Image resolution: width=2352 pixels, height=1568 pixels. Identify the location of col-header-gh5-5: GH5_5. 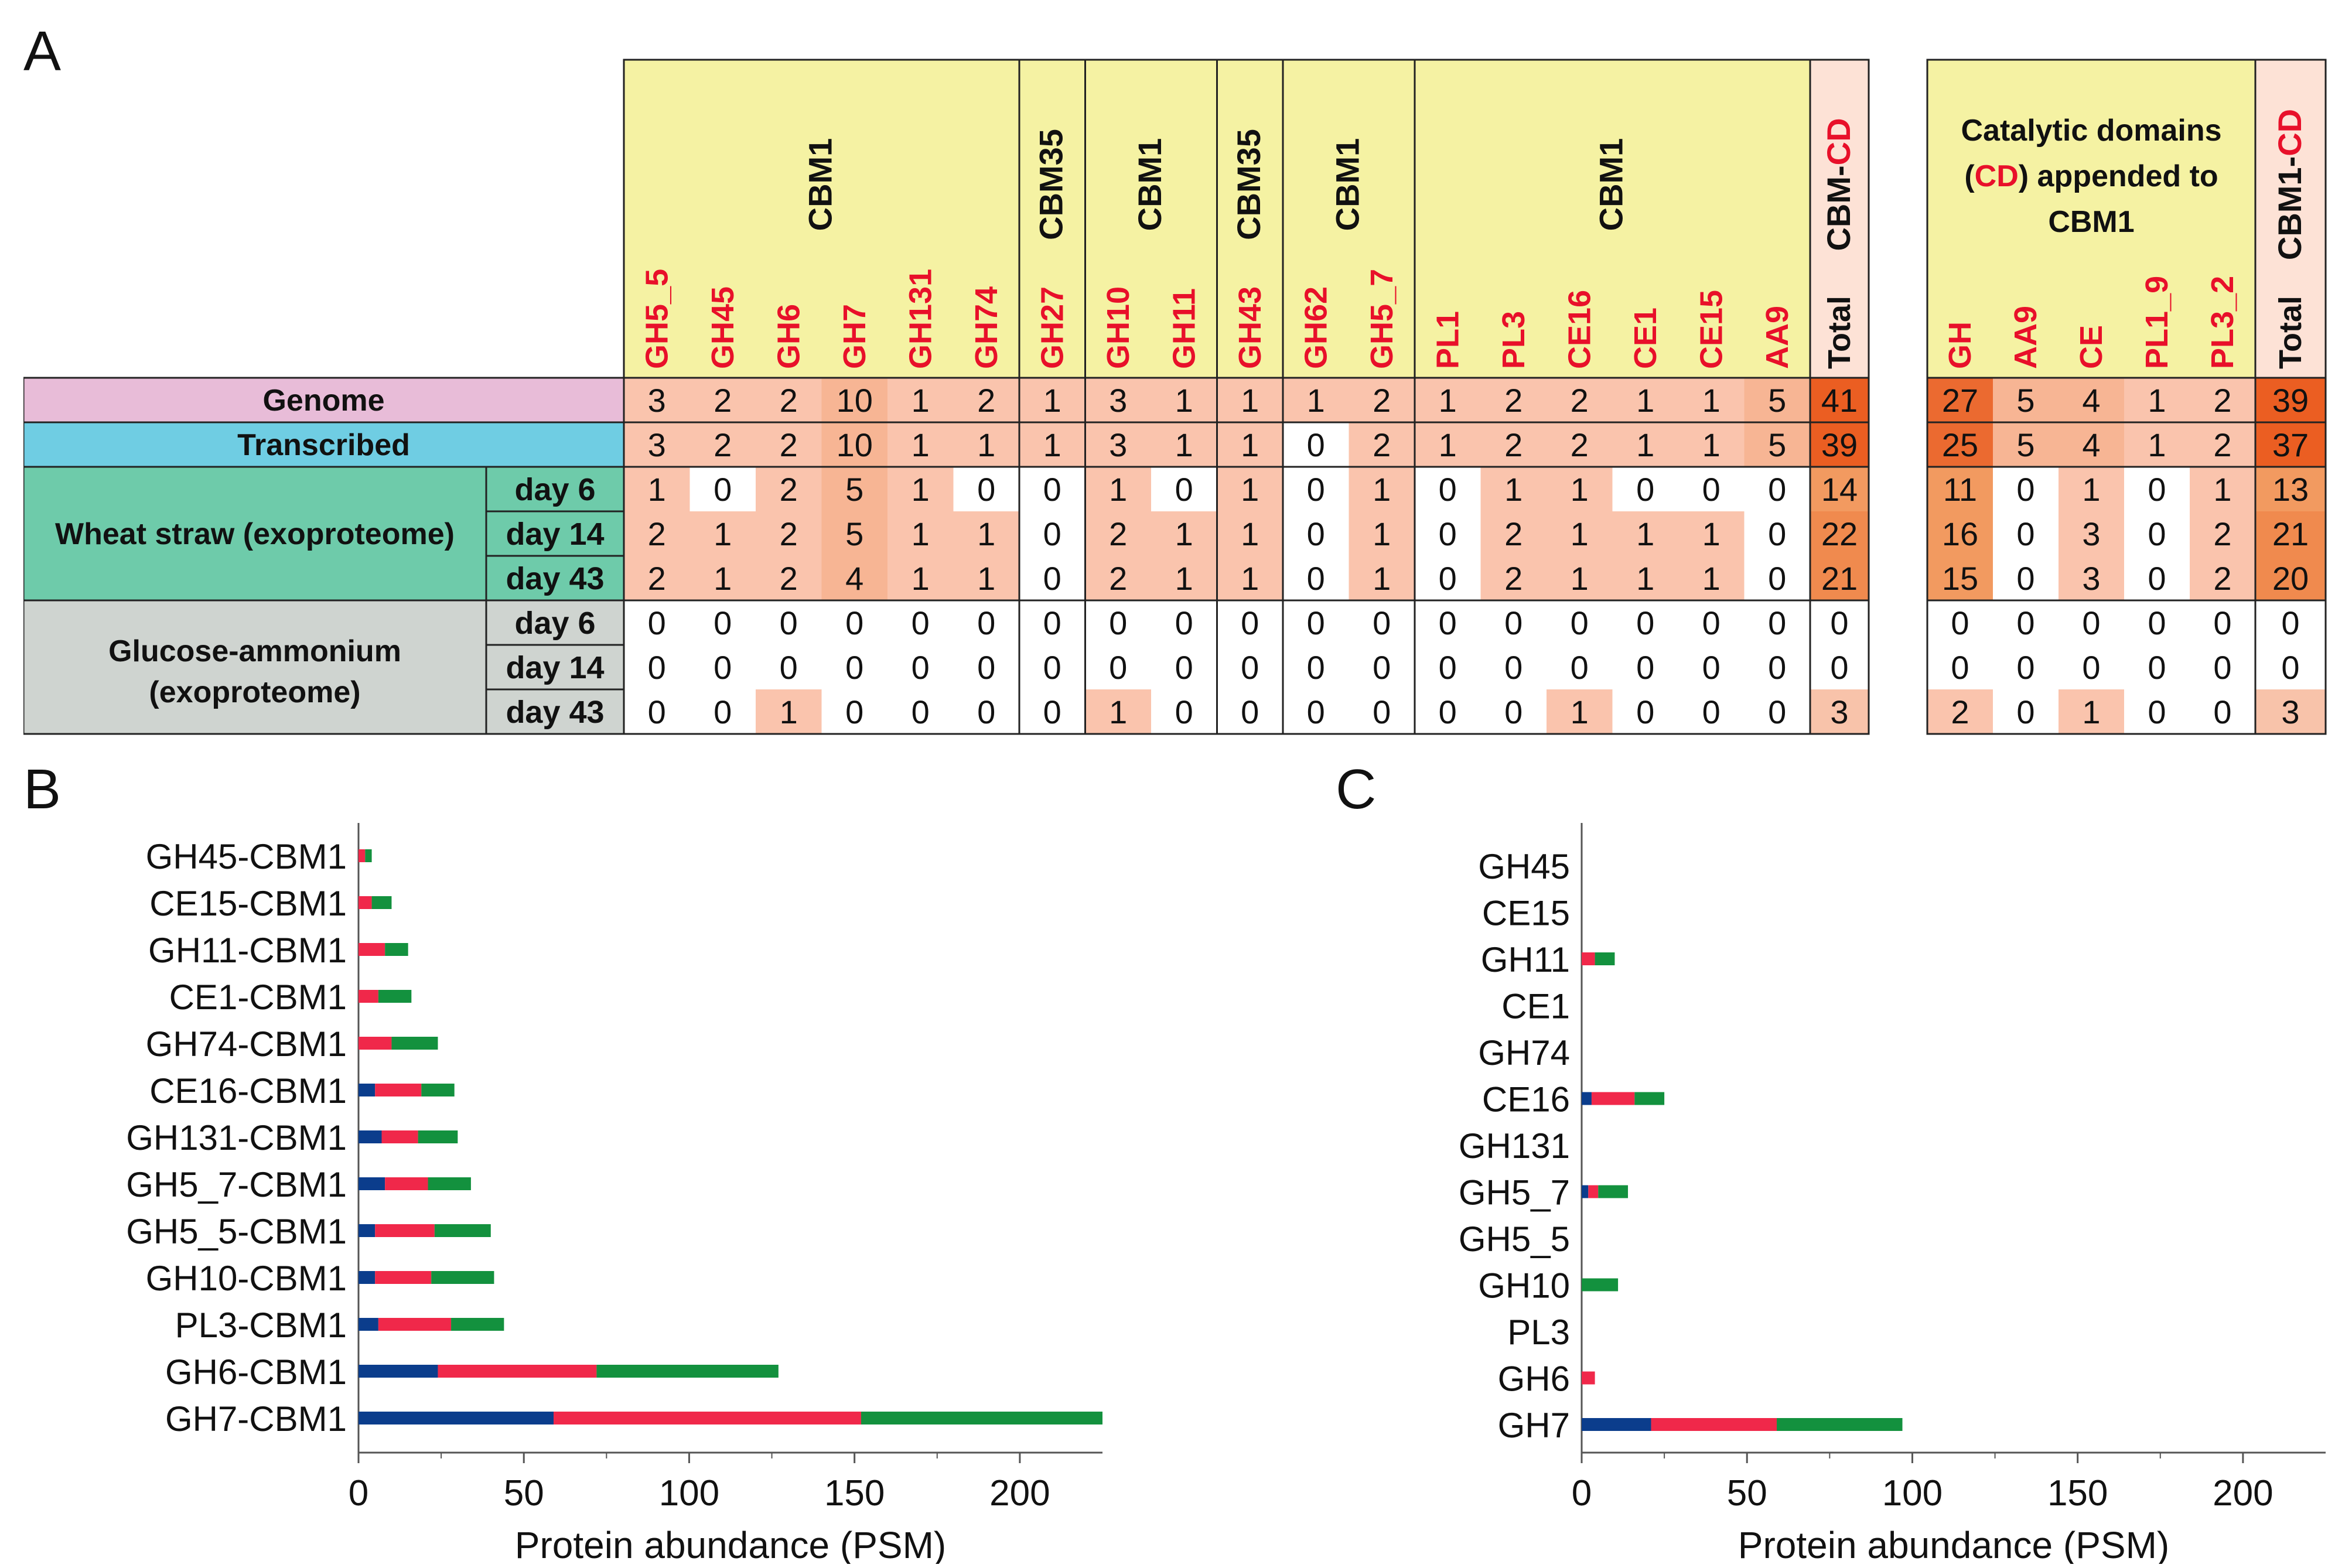
(656, 319).